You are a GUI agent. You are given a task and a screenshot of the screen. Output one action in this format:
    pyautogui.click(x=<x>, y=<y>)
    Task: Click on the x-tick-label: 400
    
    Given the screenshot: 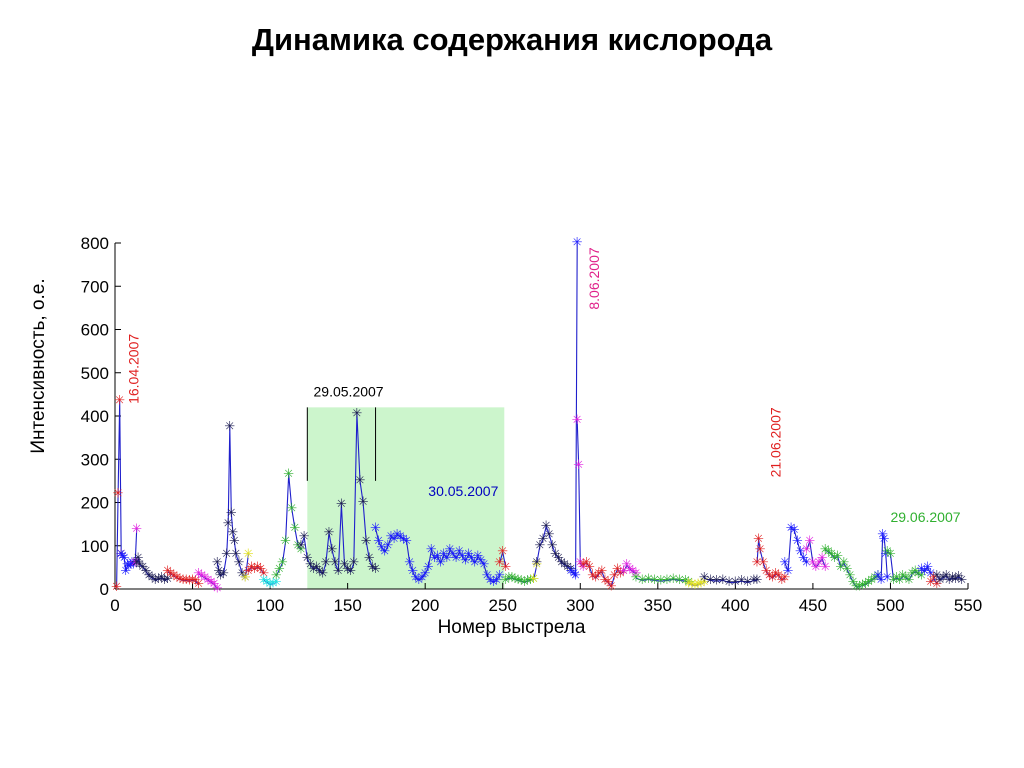 What is the action you would take?
    pyautogui.click(x=735, y=605)
    